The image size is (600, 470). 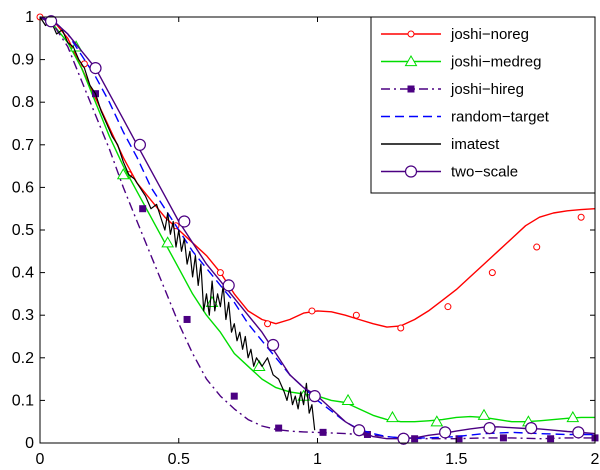 What do you see at coordinates (489, 34) in the screenshot?
I see `legend-label: joshi−noreg` at bounding box center [489, 34].